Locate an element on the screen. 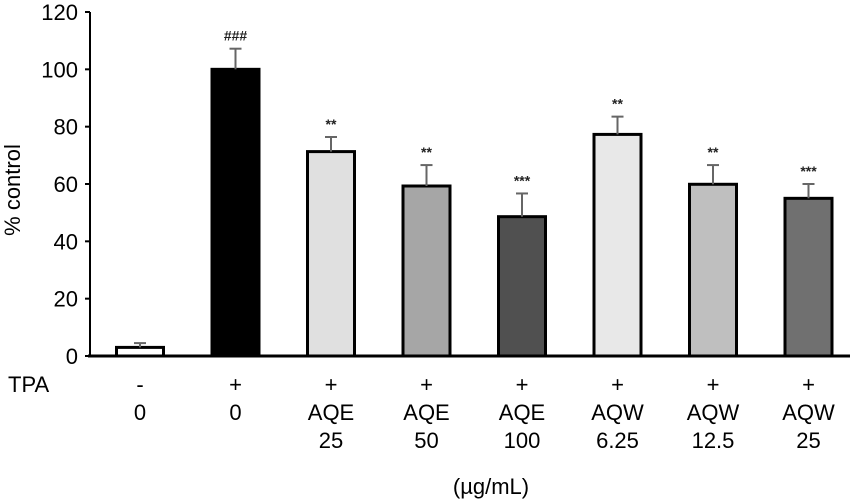  y-axis-label: % control is located at coordinates (12, 190).